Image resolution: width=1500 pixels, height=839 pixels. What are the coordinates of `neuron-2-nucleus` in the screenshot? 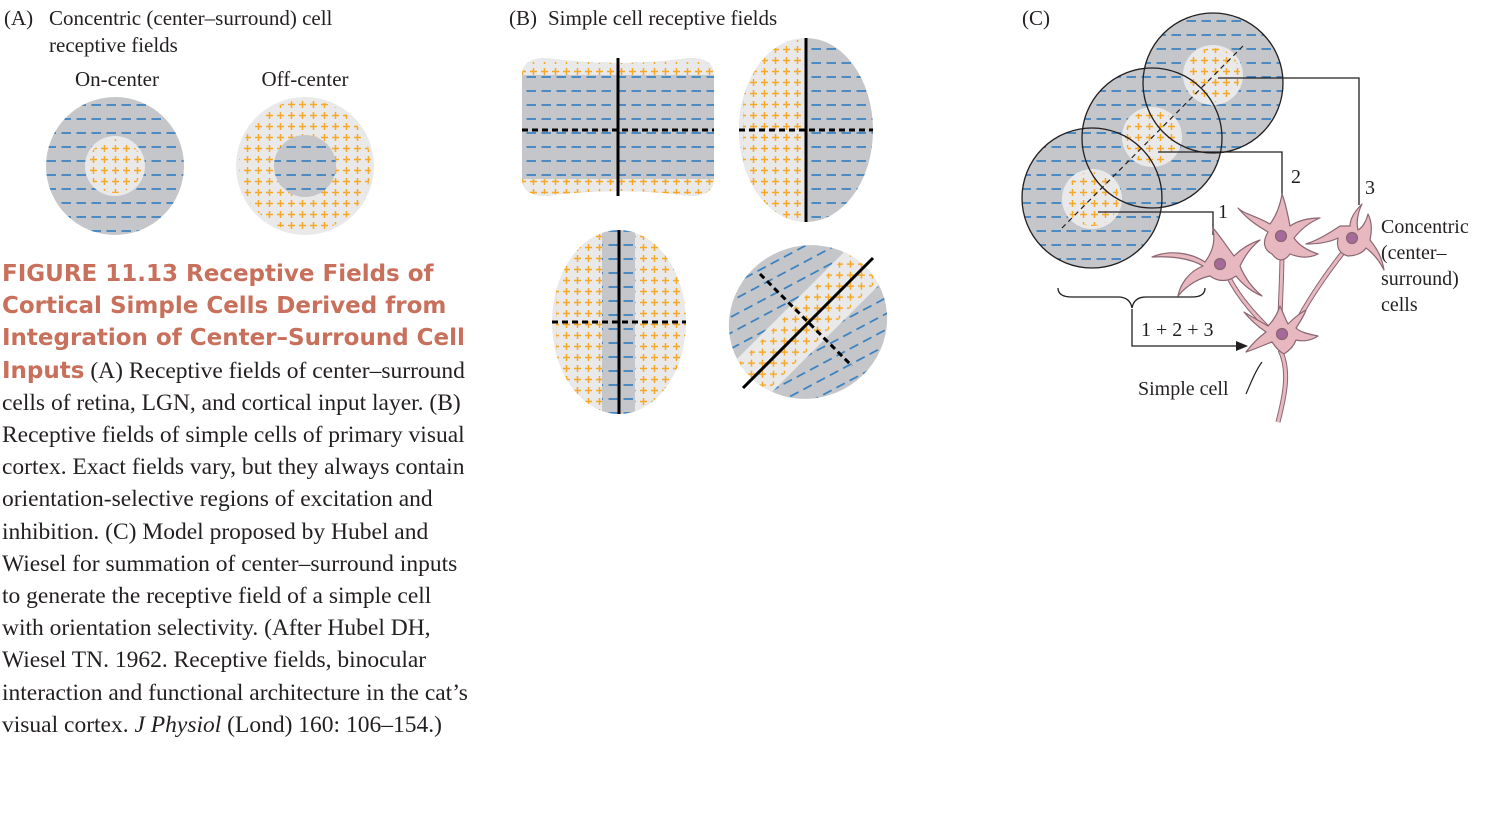 It's located at (1281, 236).